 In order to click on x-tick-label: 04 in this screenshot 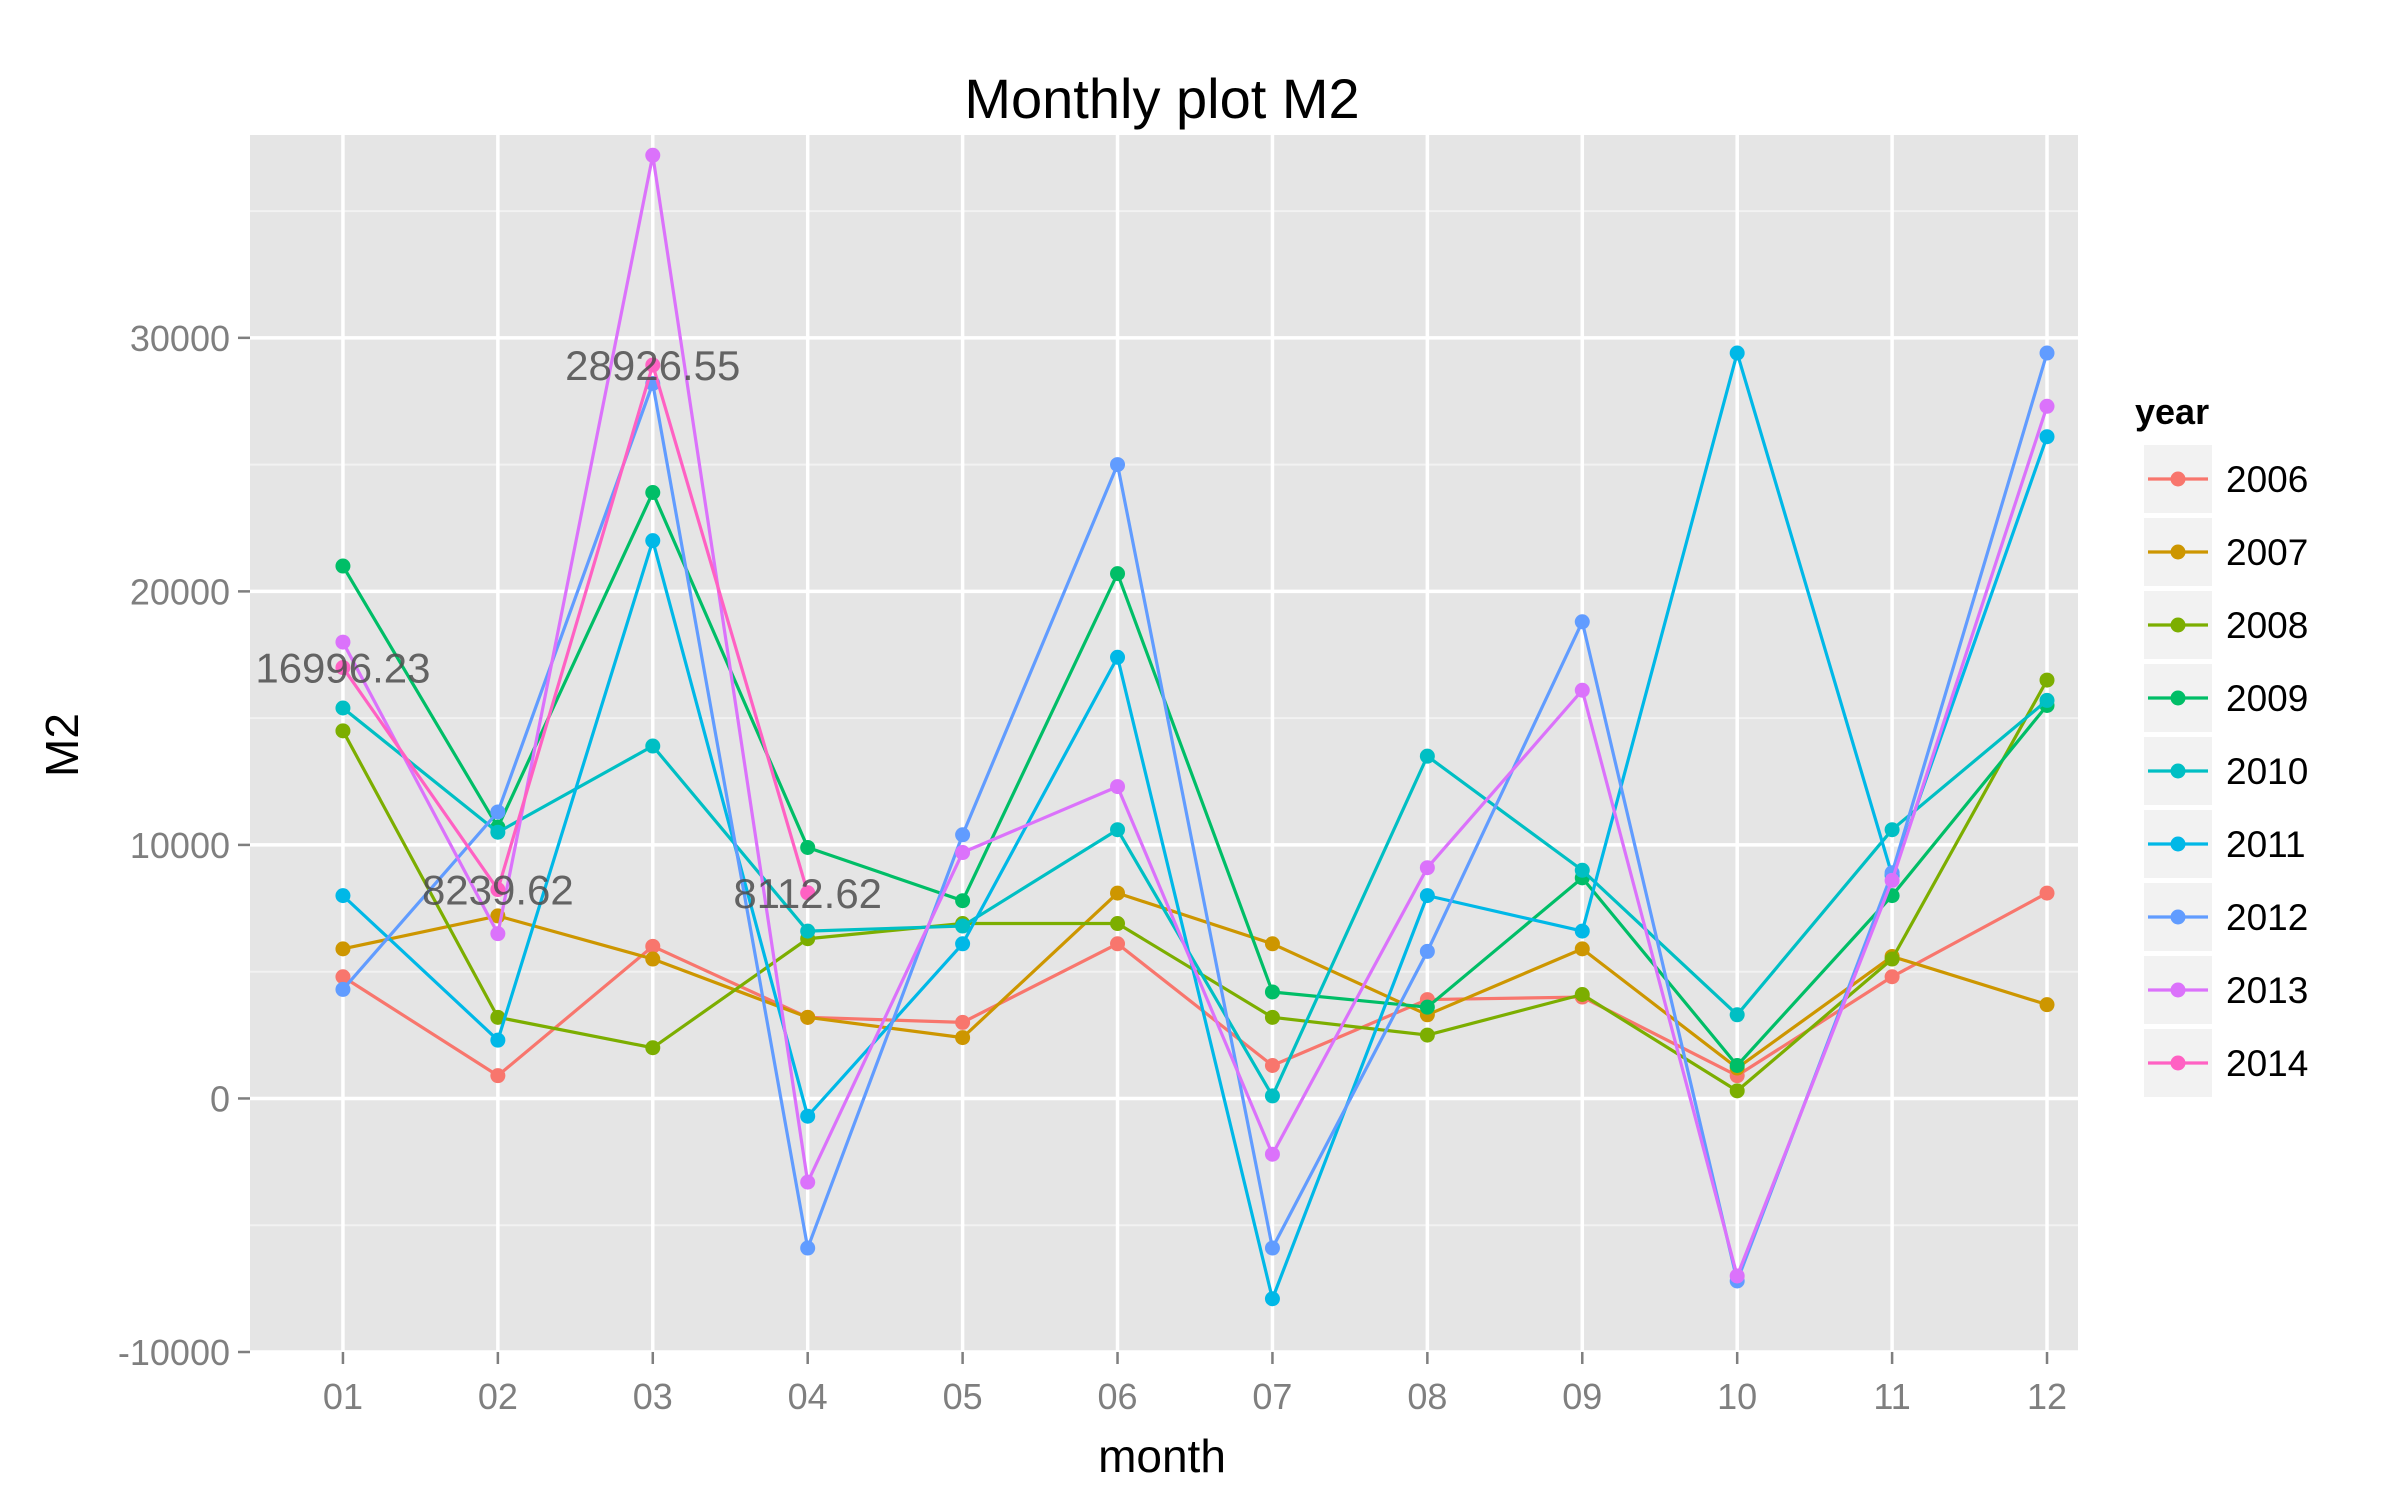, I will do `click(808, 1396)`.